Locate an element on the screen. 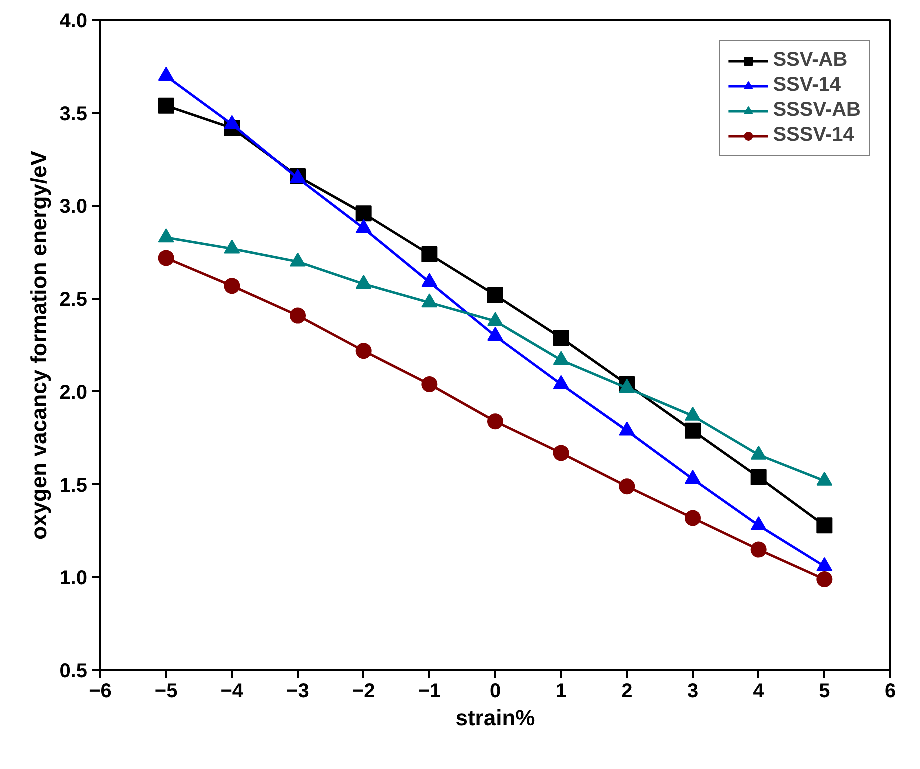 This screenshot has width=920, height=769. y-tick-label: 0.5 is located at coordinates (74, 671).